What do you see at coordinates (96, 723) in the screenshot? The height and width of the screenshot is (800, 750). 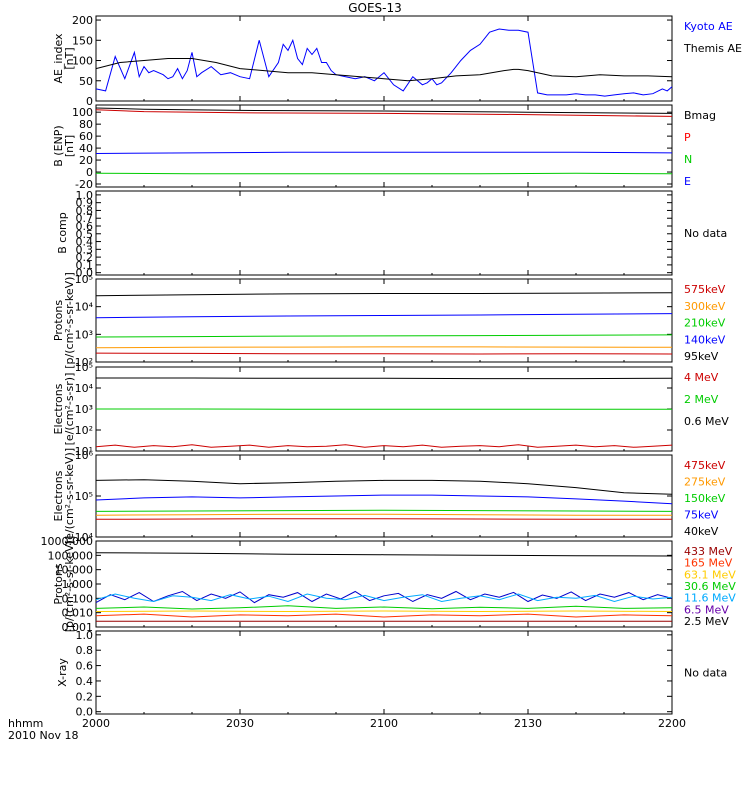 I see `x-tick-label: 2000` at bounding box center [96, 723].